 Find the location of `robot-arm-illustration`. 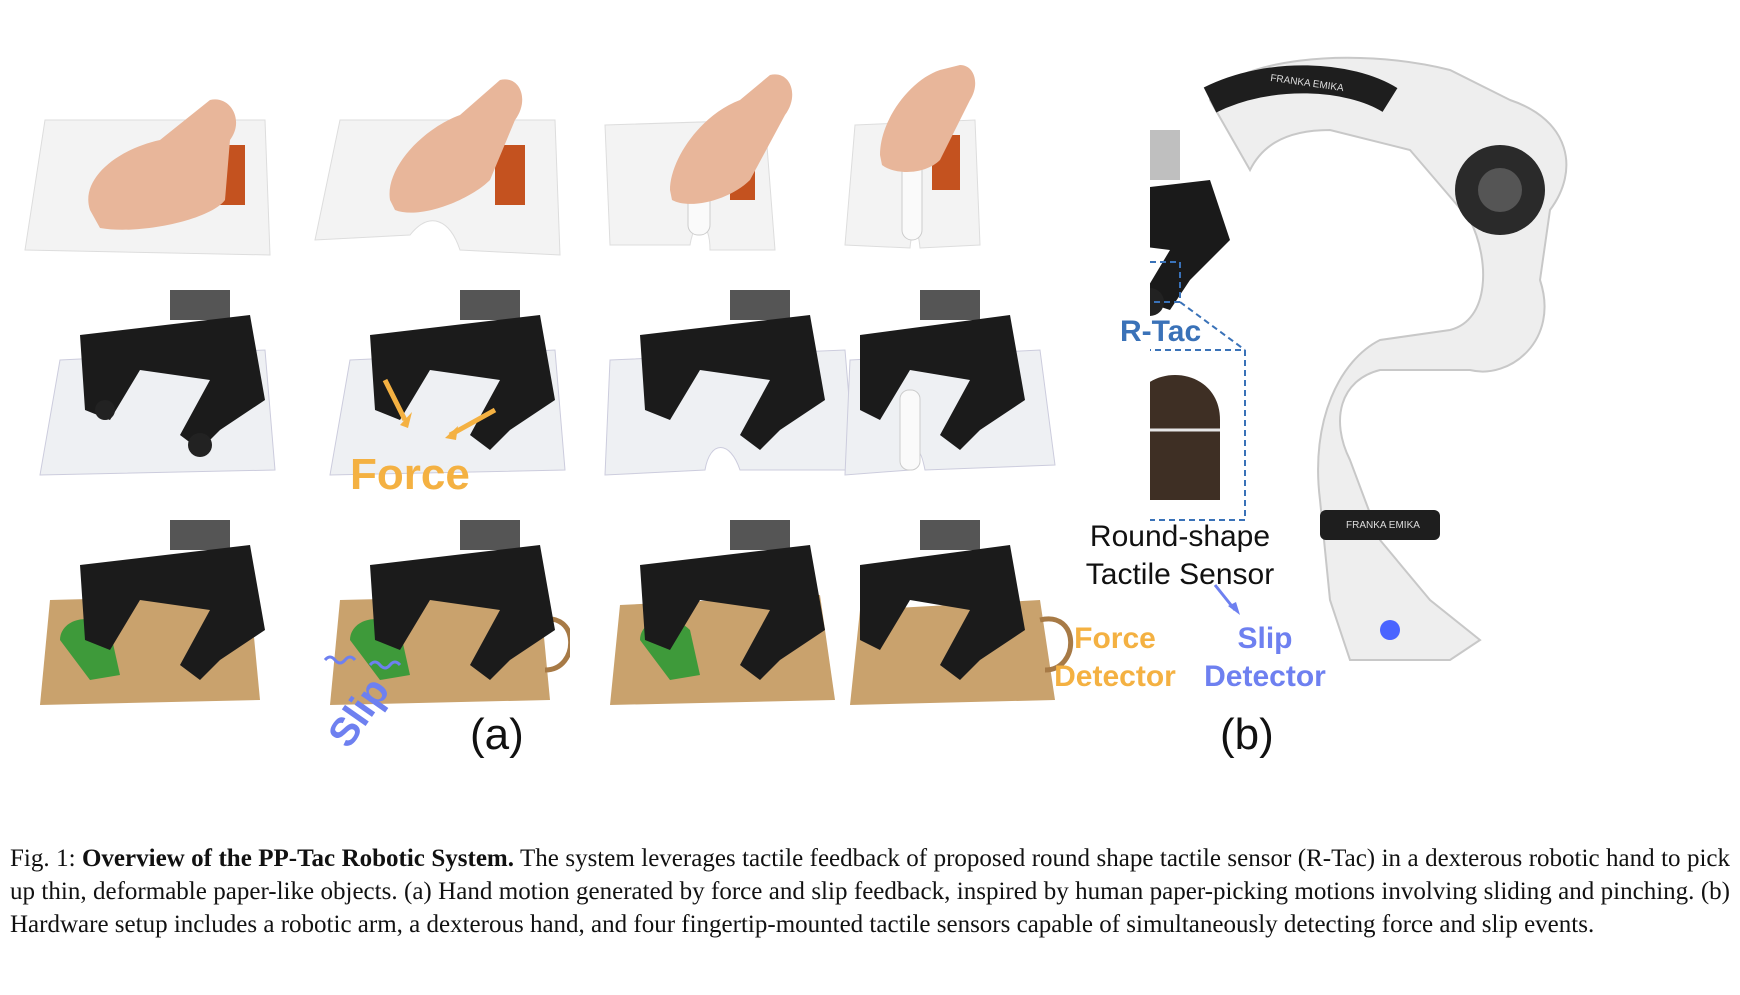

robot-arm-illustration is located at coordinates (1359, 358).